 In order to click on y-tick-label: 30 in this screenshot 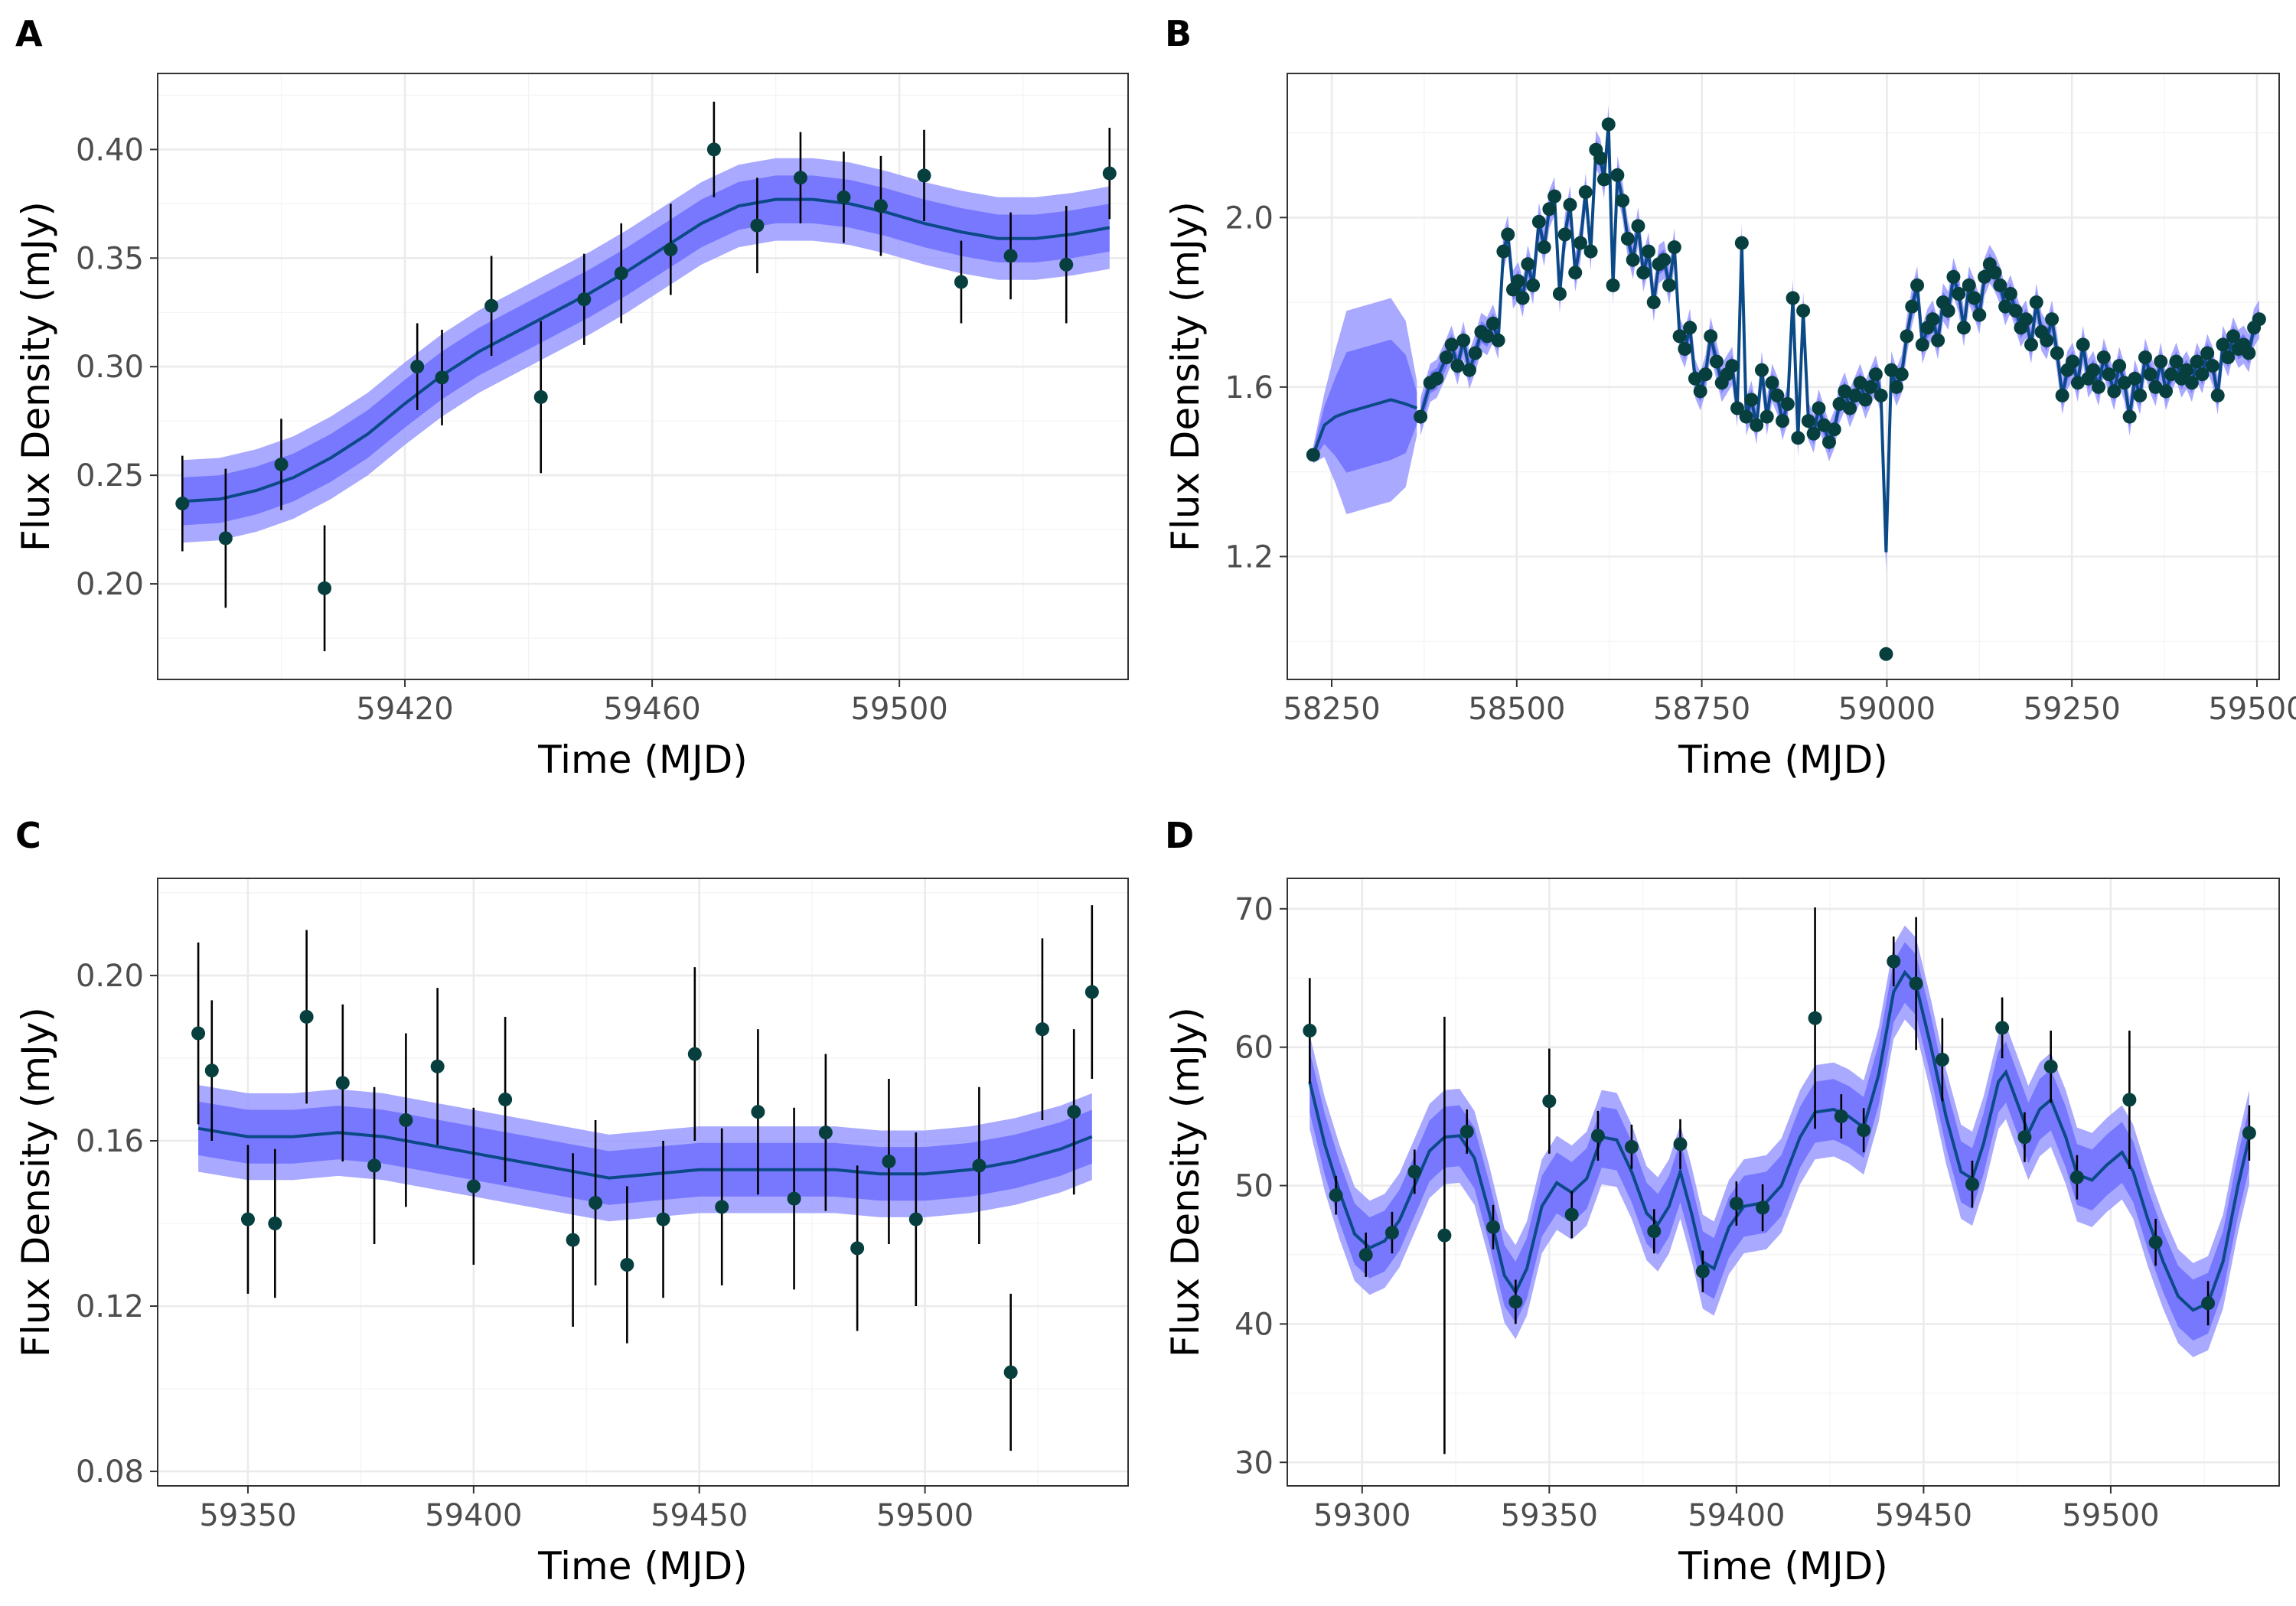, I will do `click(1254, 1463)`.